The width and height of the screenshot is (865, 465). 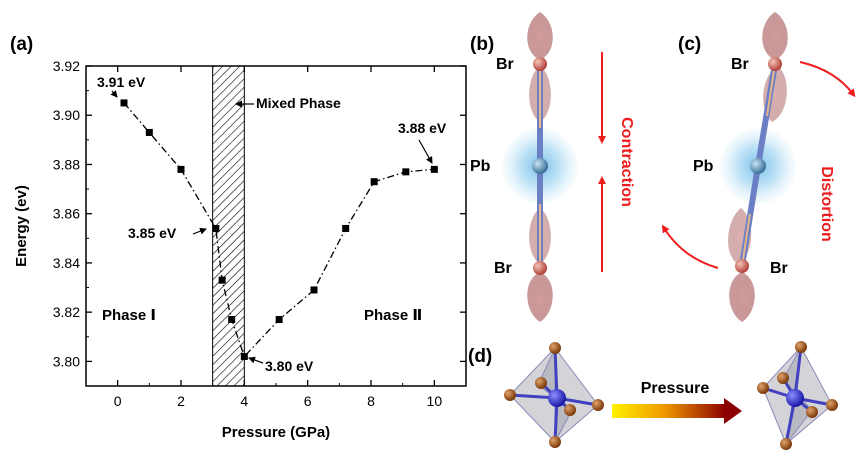 What do you see at coordinates (690, 246) in the screenshot?
I see `distortion-arrow-bottom` at bounding box center [690, 246].